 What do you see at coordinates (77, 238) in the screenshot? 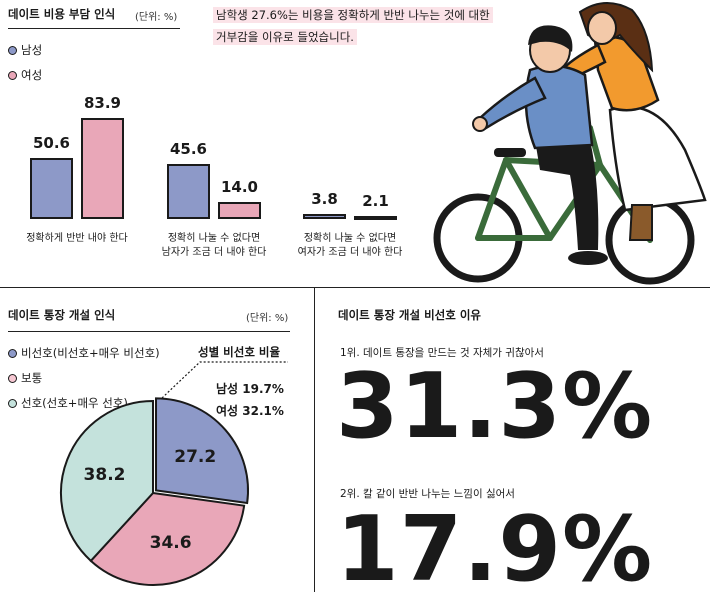
I see `category-label-1: 정확하게 반반 내야 한다` at bounding box center [77, 238].